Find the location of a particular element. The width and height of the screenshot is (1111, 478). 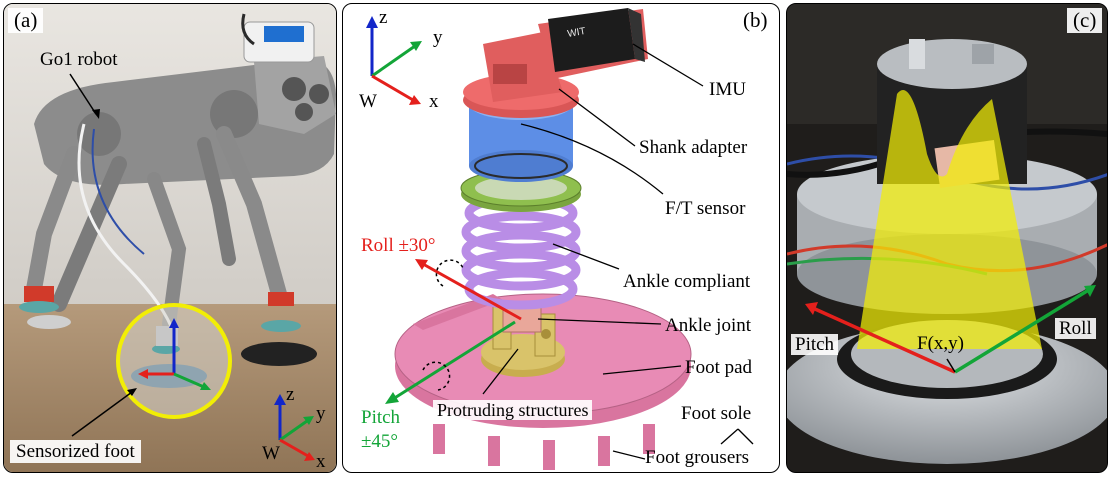

pitch-label: Pitch is located at coordinates (381, 417).